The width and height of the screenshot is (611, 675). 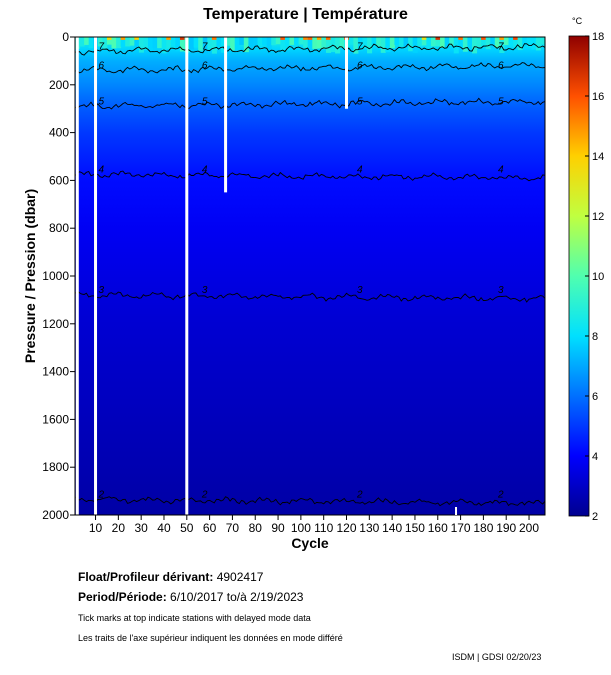 I want to click on x-tick-label: 30, so click(x=141, y=528).